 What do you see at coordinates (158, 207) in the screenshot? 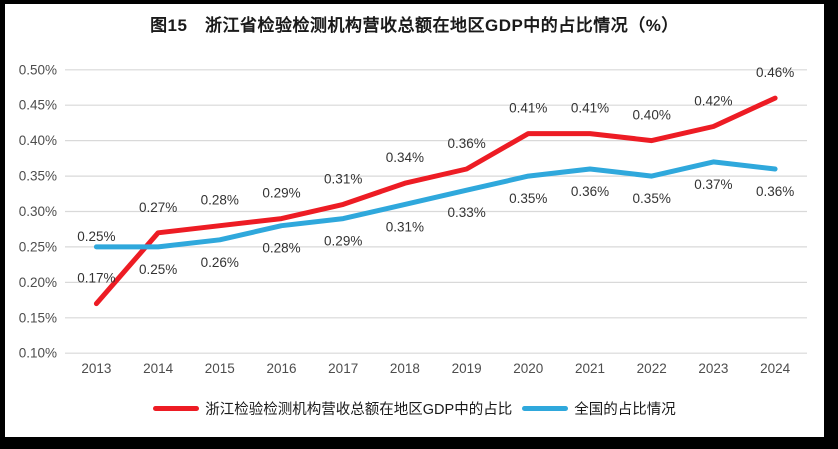
I see `data-label: 0.27%` at bounding box center [158, 207].